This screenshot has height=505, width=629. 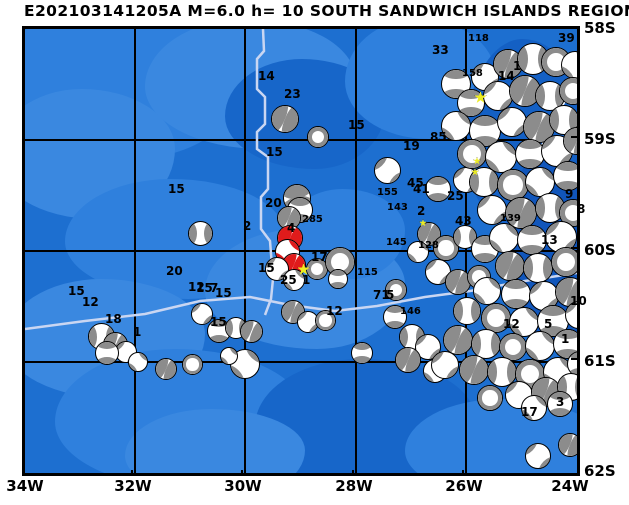 What do you see at coordinates (292, 94) in the screenshot?
I see `depth-label: 23` at bounding box center [292, 94].